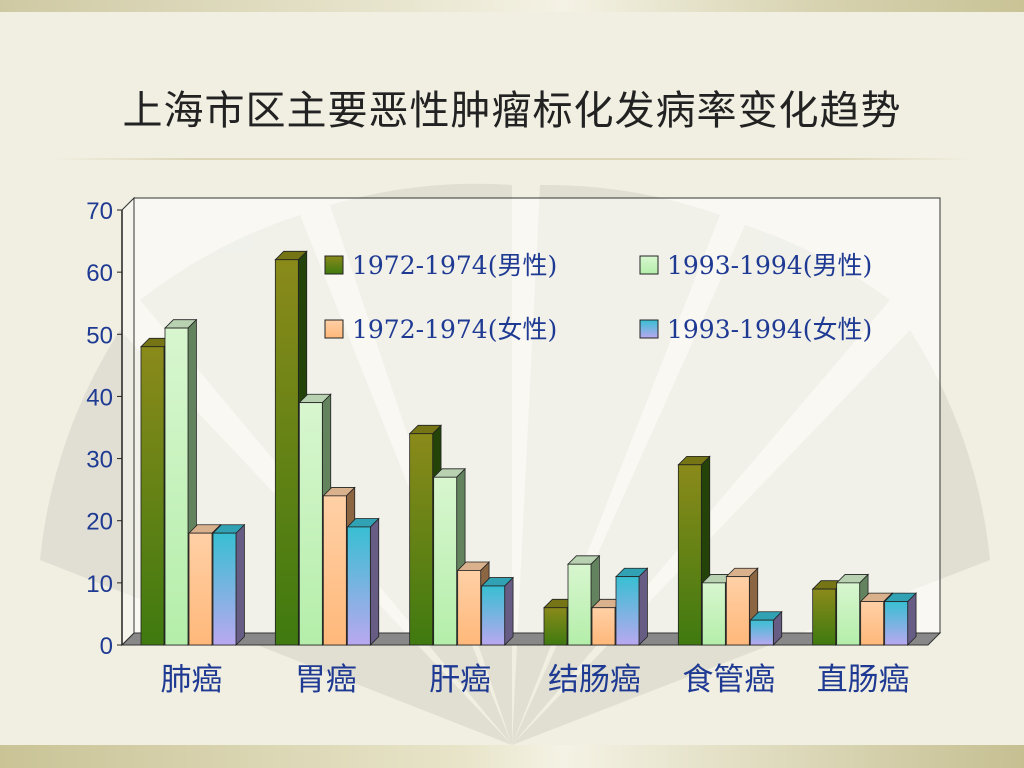 The image size is (1024, 768). Describe the element at coordinates (99, 460) in the screenshot. I see `y-tick-label: 30` at that location.